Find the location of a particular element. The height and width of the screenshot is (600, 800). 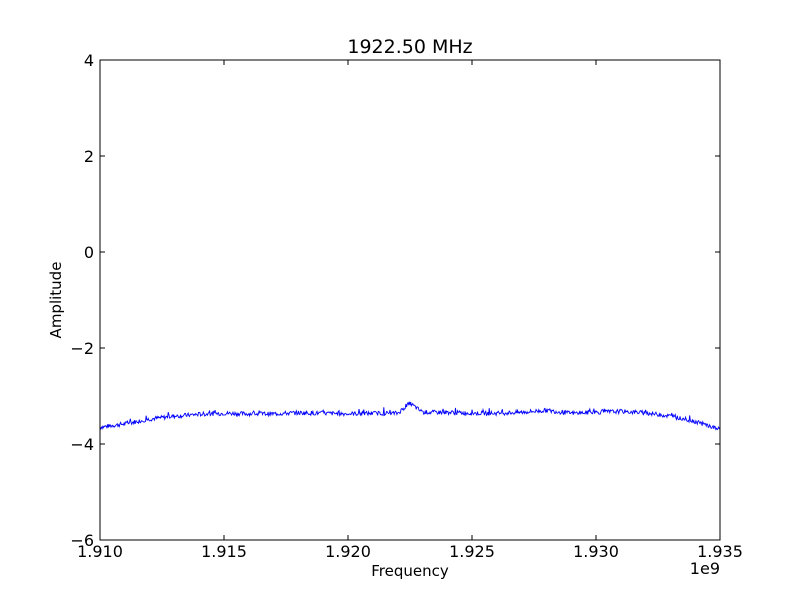

x-axis-label: Frequency is located at coordinates (410, 571).